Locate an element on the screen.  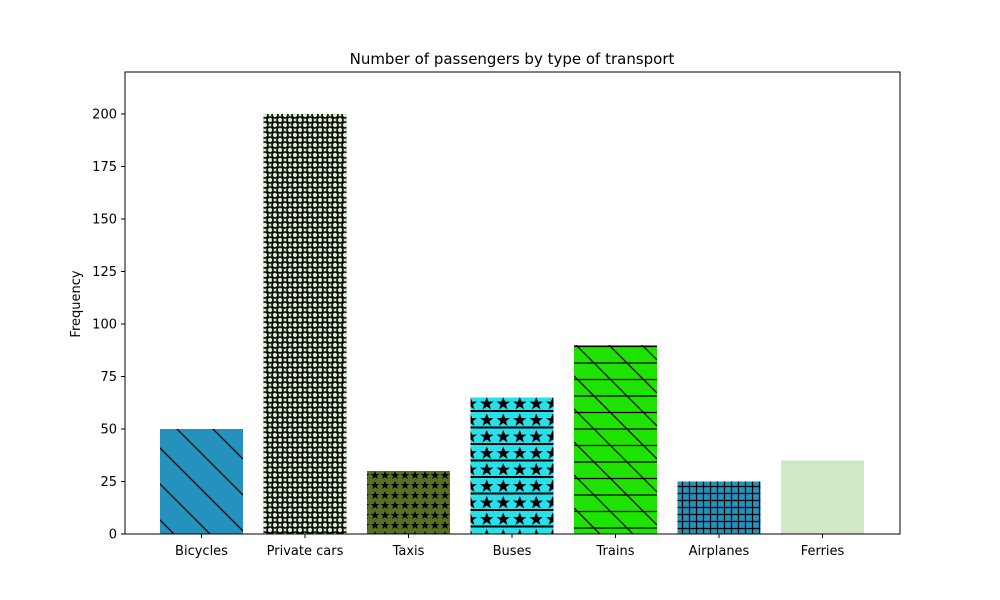
x-tick-label-taxis: Taxis is located at coordinates (408, 551).